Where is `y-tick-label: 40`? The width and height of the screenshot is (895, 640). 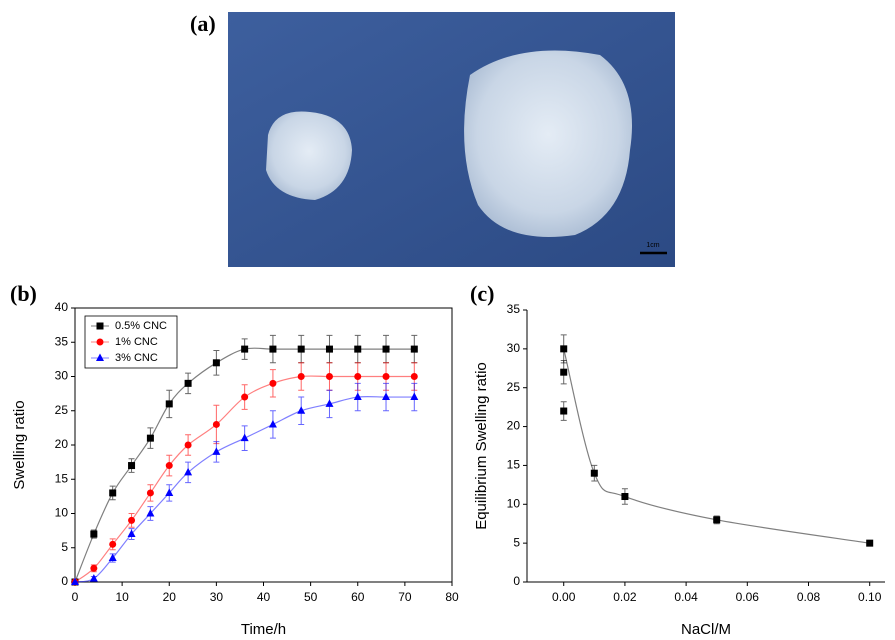 y-tick-label: 40 is located at coordinates (62, 307).